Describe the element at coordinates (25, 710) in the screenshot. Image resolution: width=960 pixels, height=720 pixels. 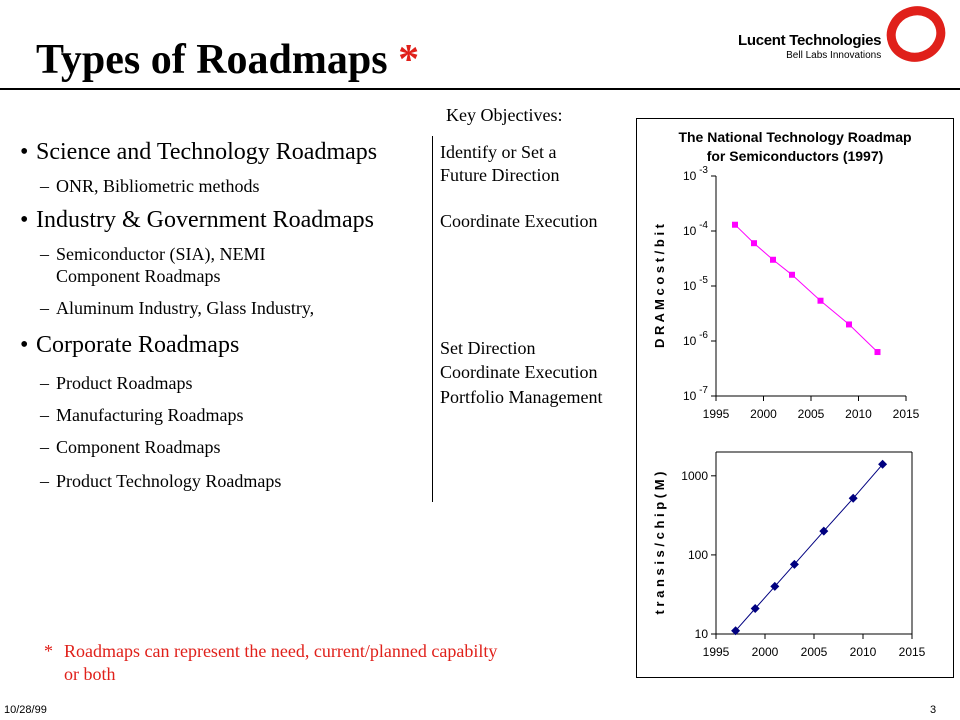
I see `footer-date: 10/28/99` at that location.